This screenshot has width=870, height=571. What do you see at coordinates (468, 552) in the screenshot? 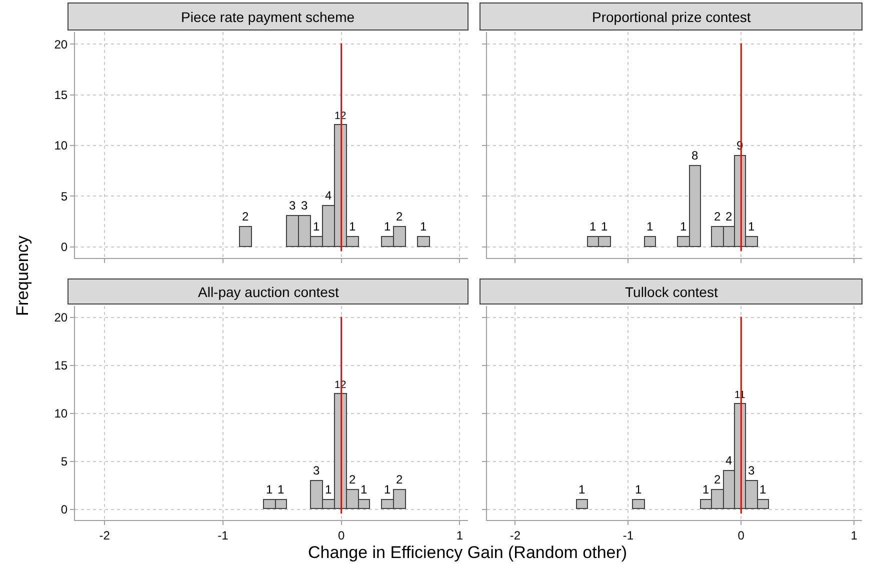
I see `x-axis-title: Change in Efficiency Gain (Random other)` at bounding box center [468, 552].